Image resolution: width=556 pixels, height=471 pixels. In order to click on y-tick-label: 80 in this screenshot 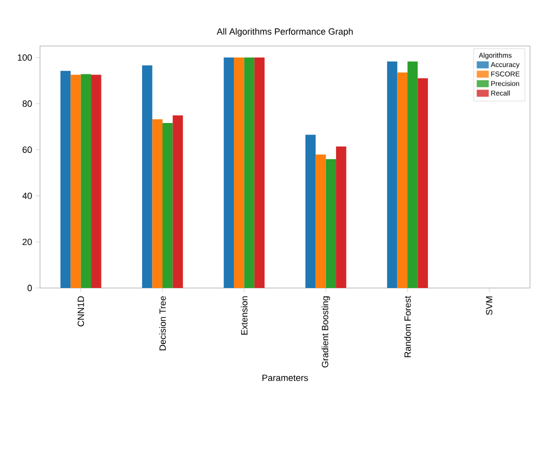, I will do `click(27, 103)`.